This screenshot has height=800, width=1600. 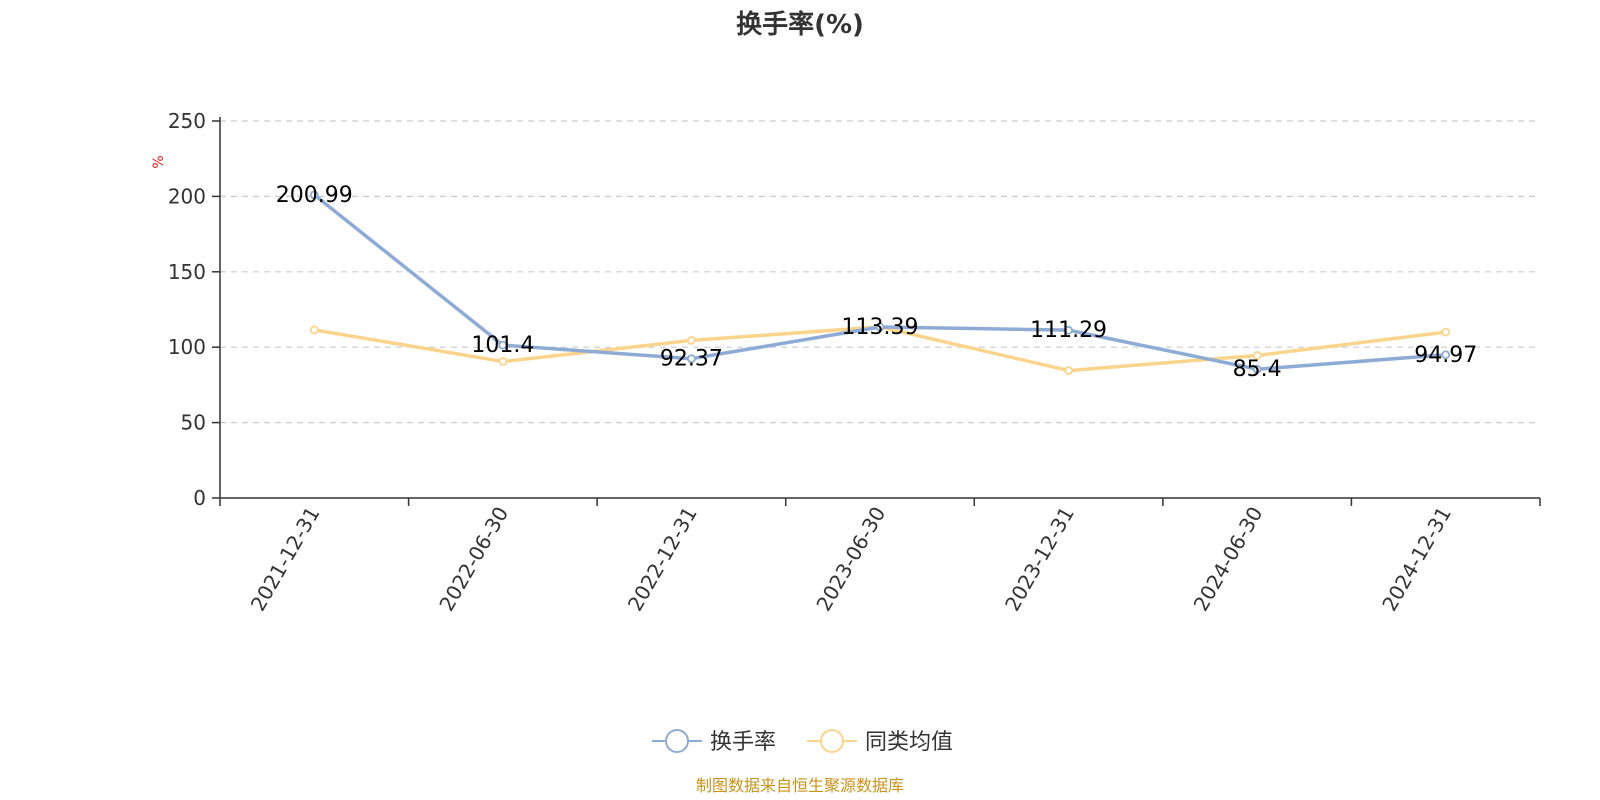 What do you see at coordinates (1416, 559) in the screenshot?
I see `x-tick-label: 2024-12-31` at bounding box center [1416, 559].